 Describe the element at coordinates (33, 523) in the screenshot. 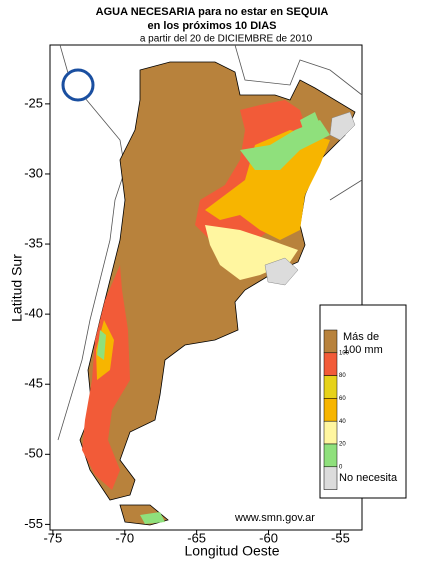

I see `y-tick-label: -55` at that location.